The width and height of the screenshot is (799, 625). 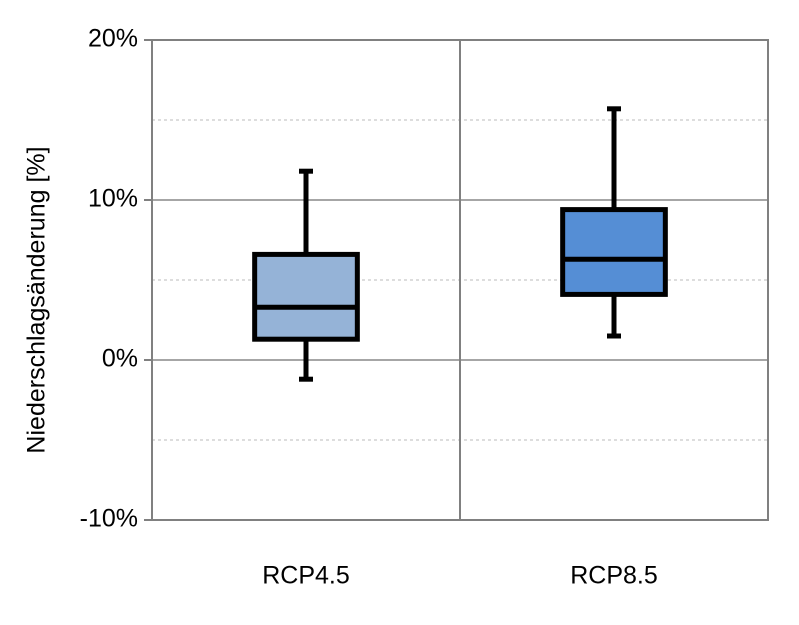 What do you see at coordinates (113, 39) in the screenshot?
I see `y-tick-label: 20%` at bounding box center [113, 39].